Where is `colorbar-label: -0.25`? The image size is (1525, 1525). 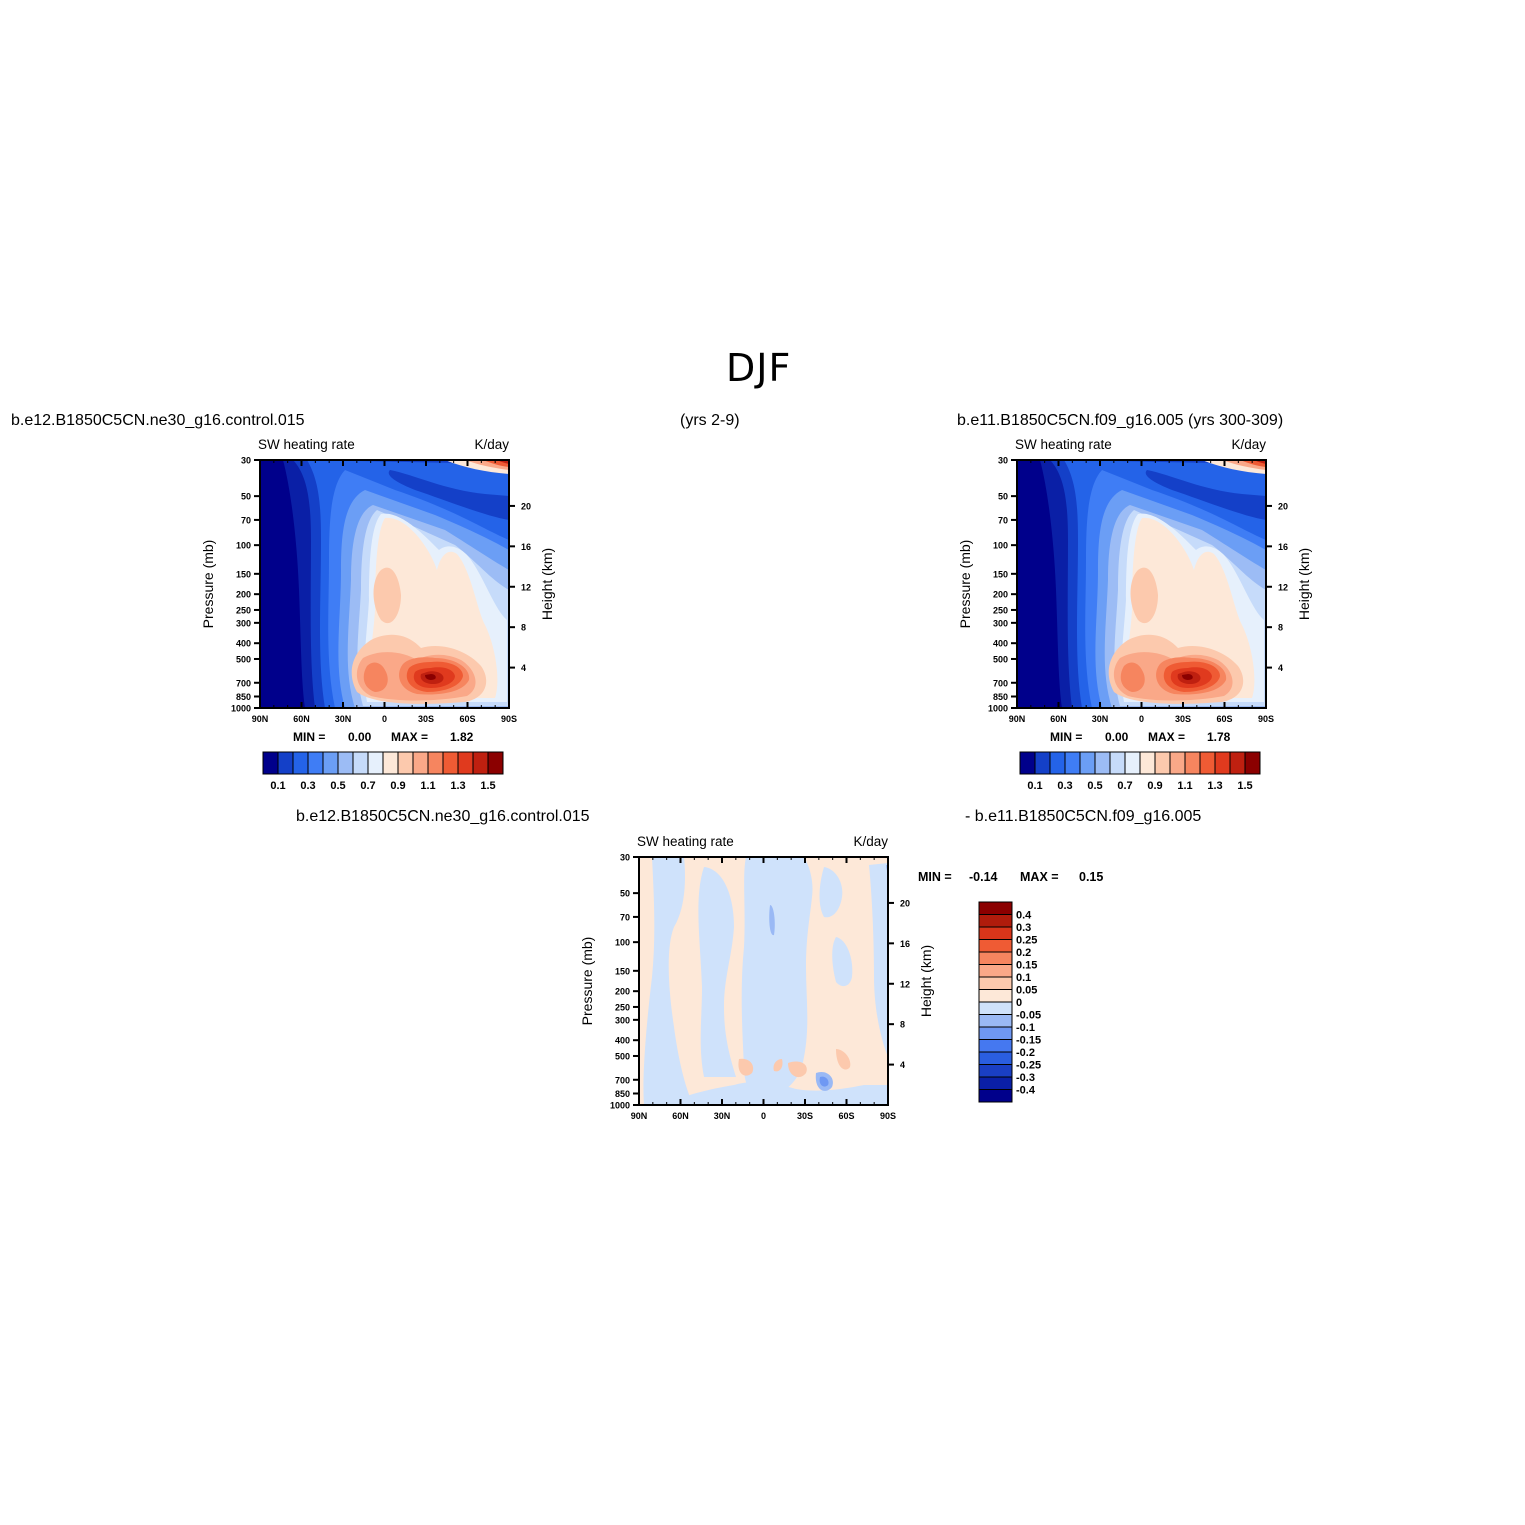 colorbar-label: -0.25 is located at coordinates (1028, 1066).